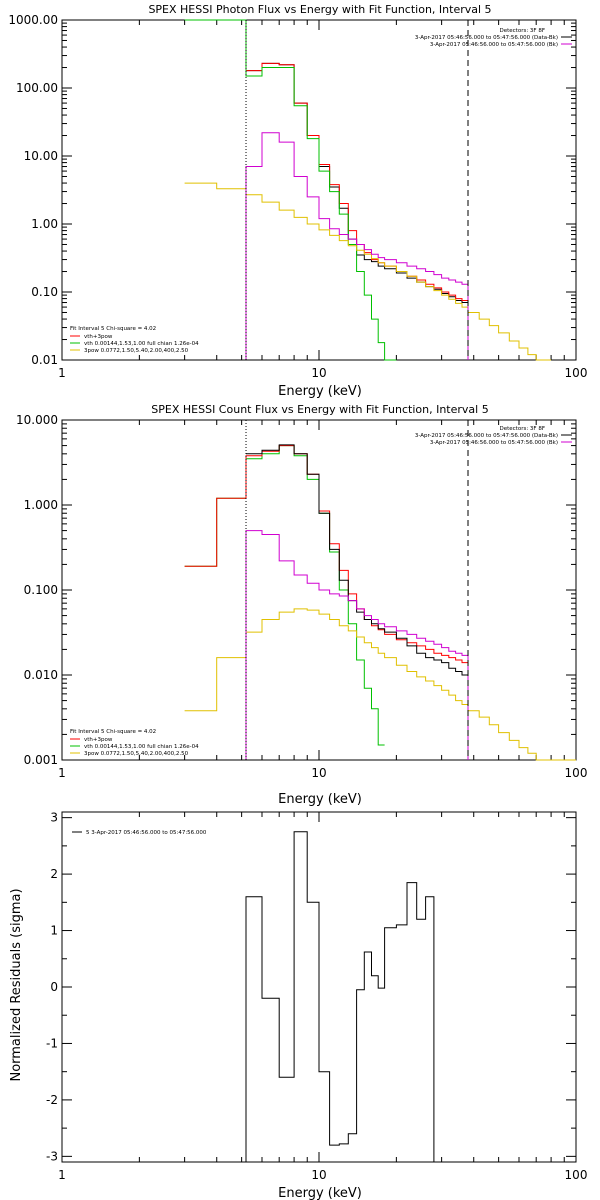  What do you see at coordinates (41, 156) in the screenshot?
I see `y-tick-label: 10.00` at bounding box center [41, 156].